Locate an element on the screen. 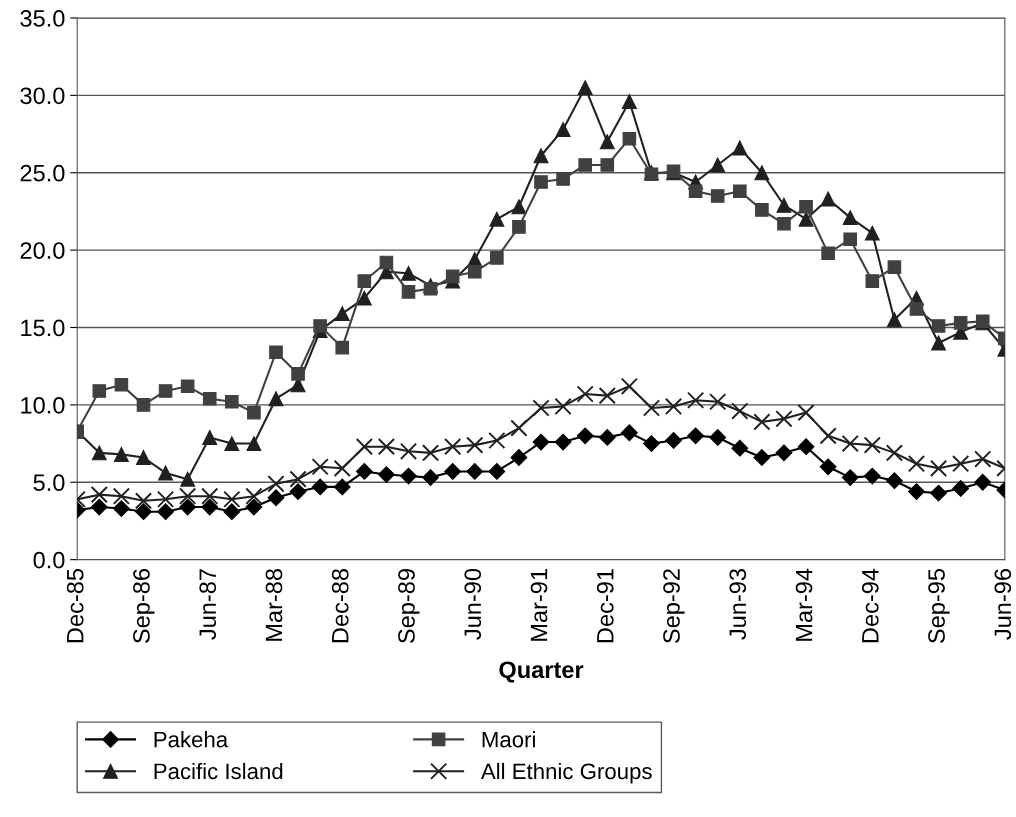  x-tick-label: Jun-96 is located at coordinates (1003, 604).